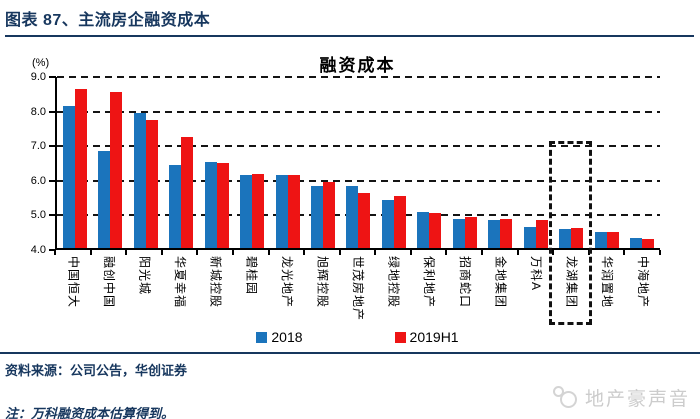  What do you see at coordinates (38, 215) in the screenshot?
I see `y-axis-tick-label: 5.0` at bounding box center [38, 215].